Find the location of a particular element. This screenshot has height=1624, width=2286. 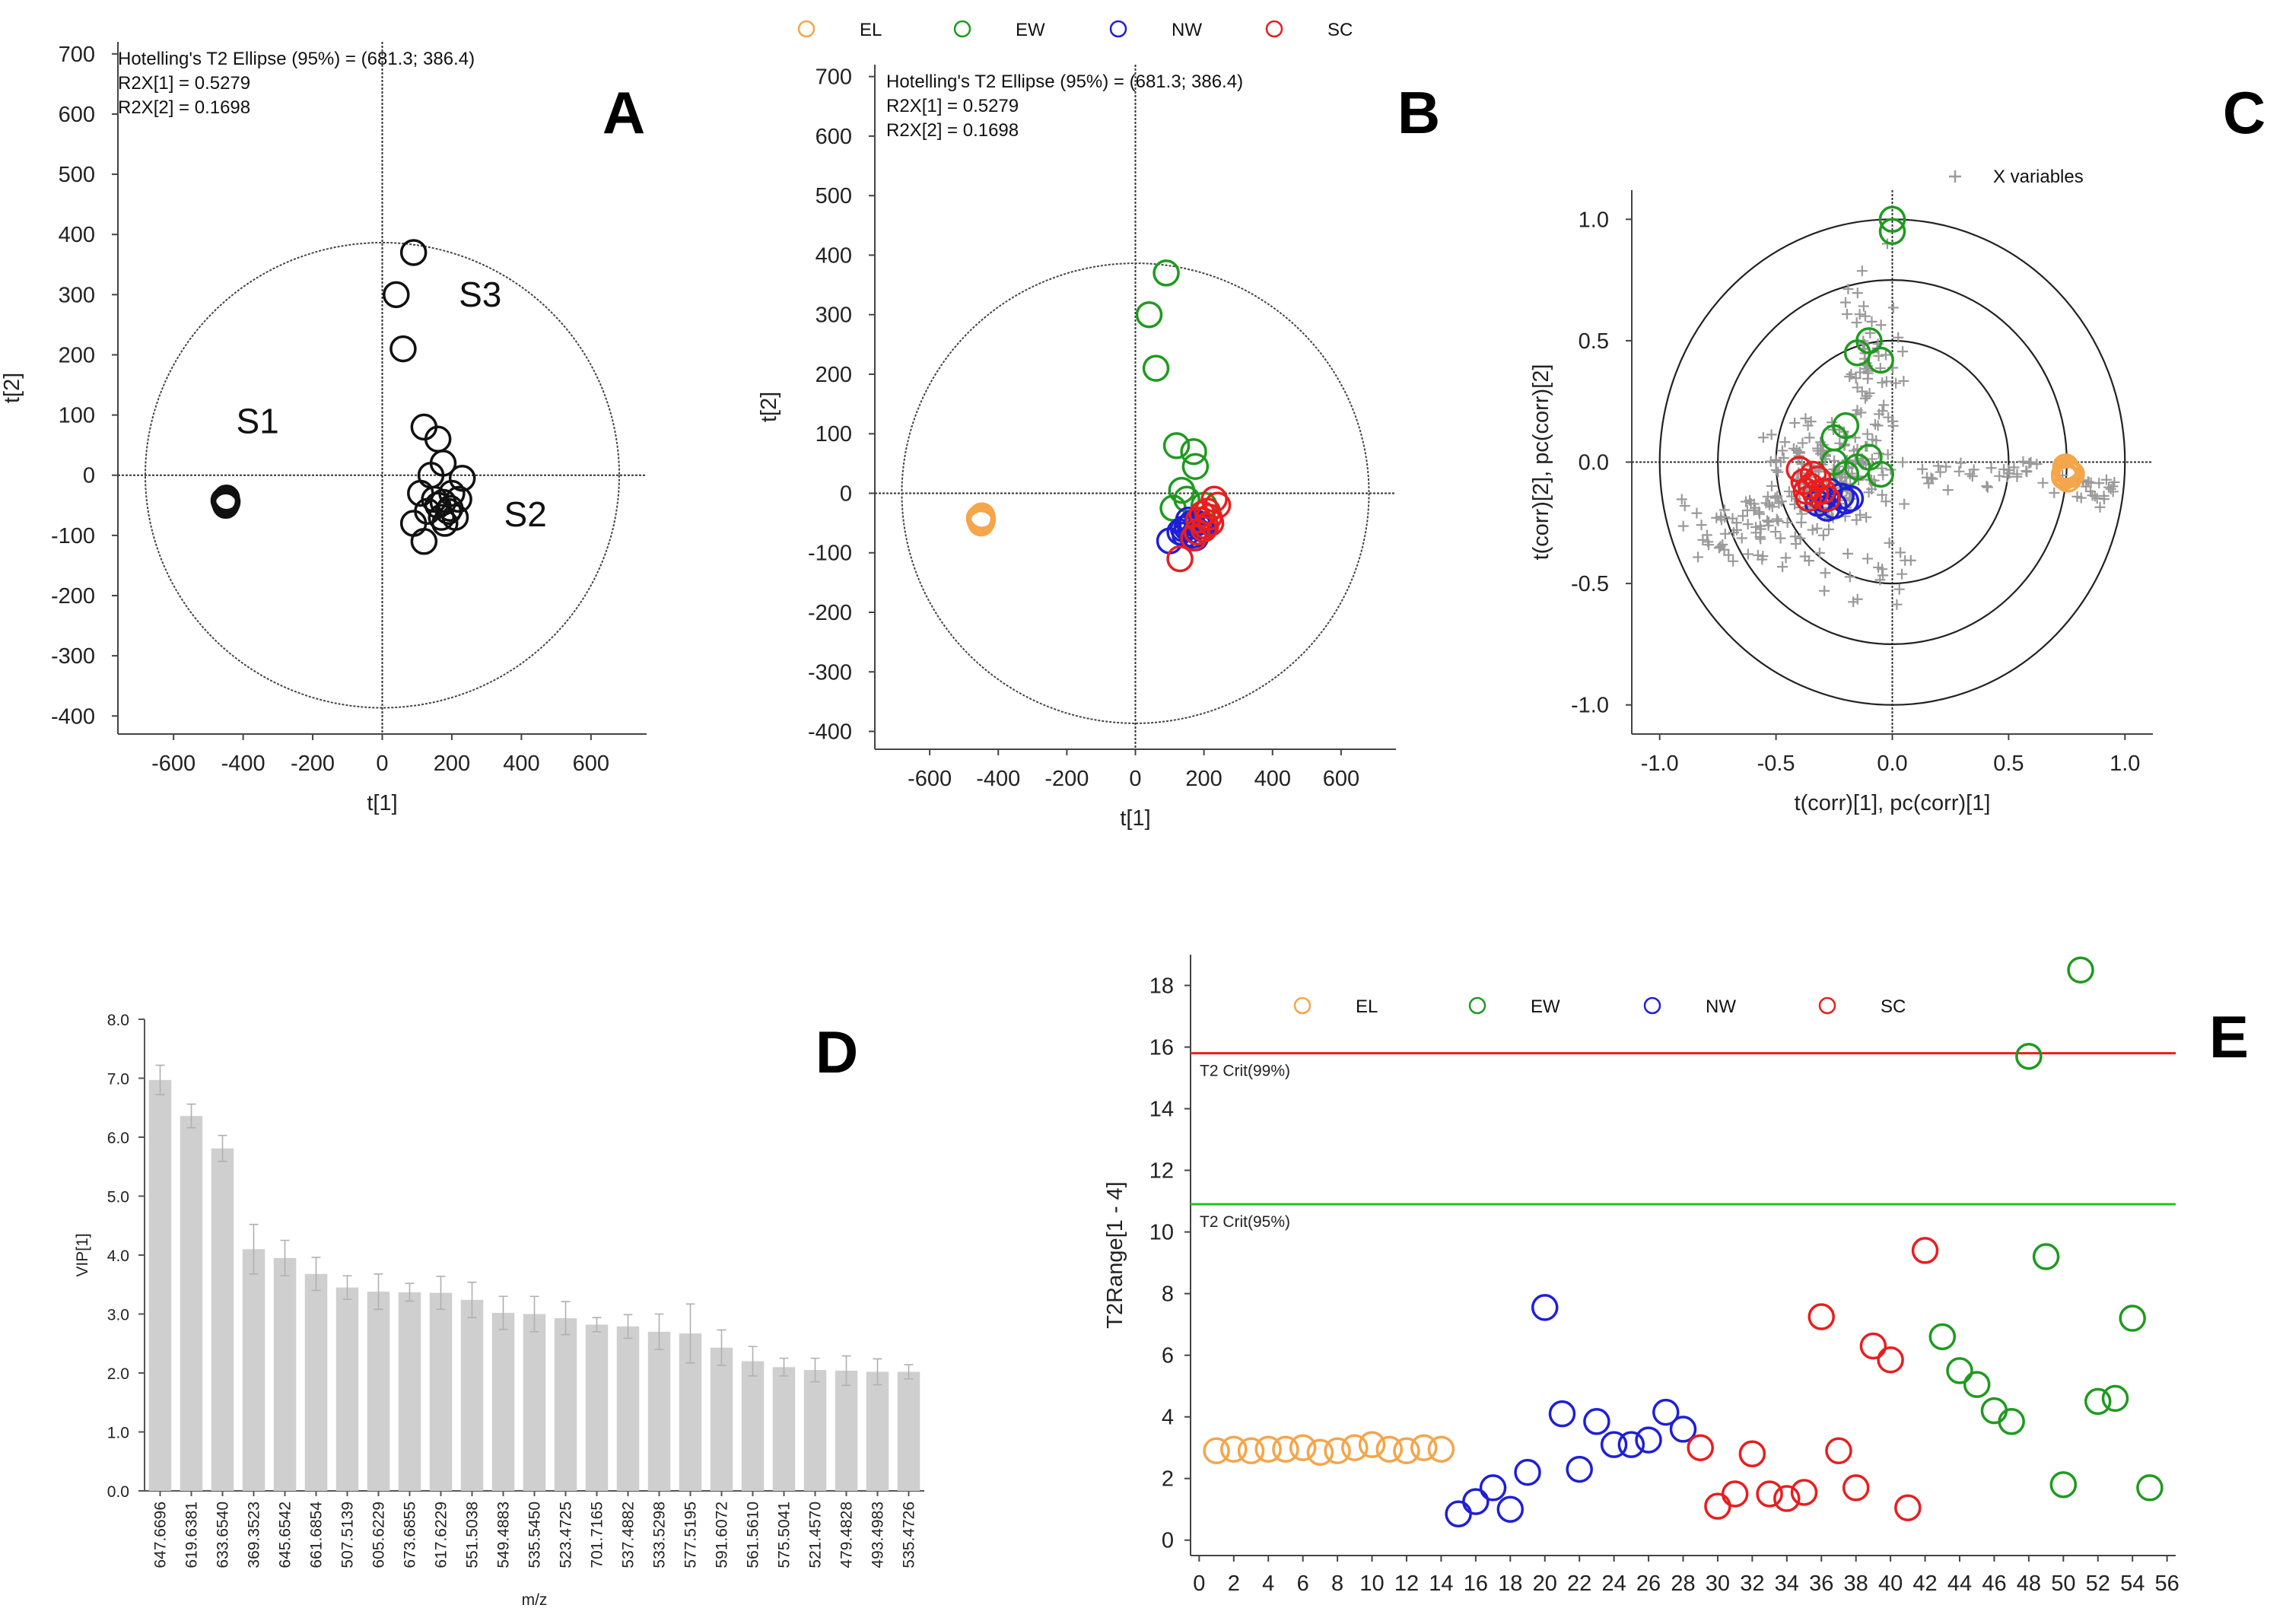

x-tick-label-C: -0.5 is located at coordinates (1776, 764).